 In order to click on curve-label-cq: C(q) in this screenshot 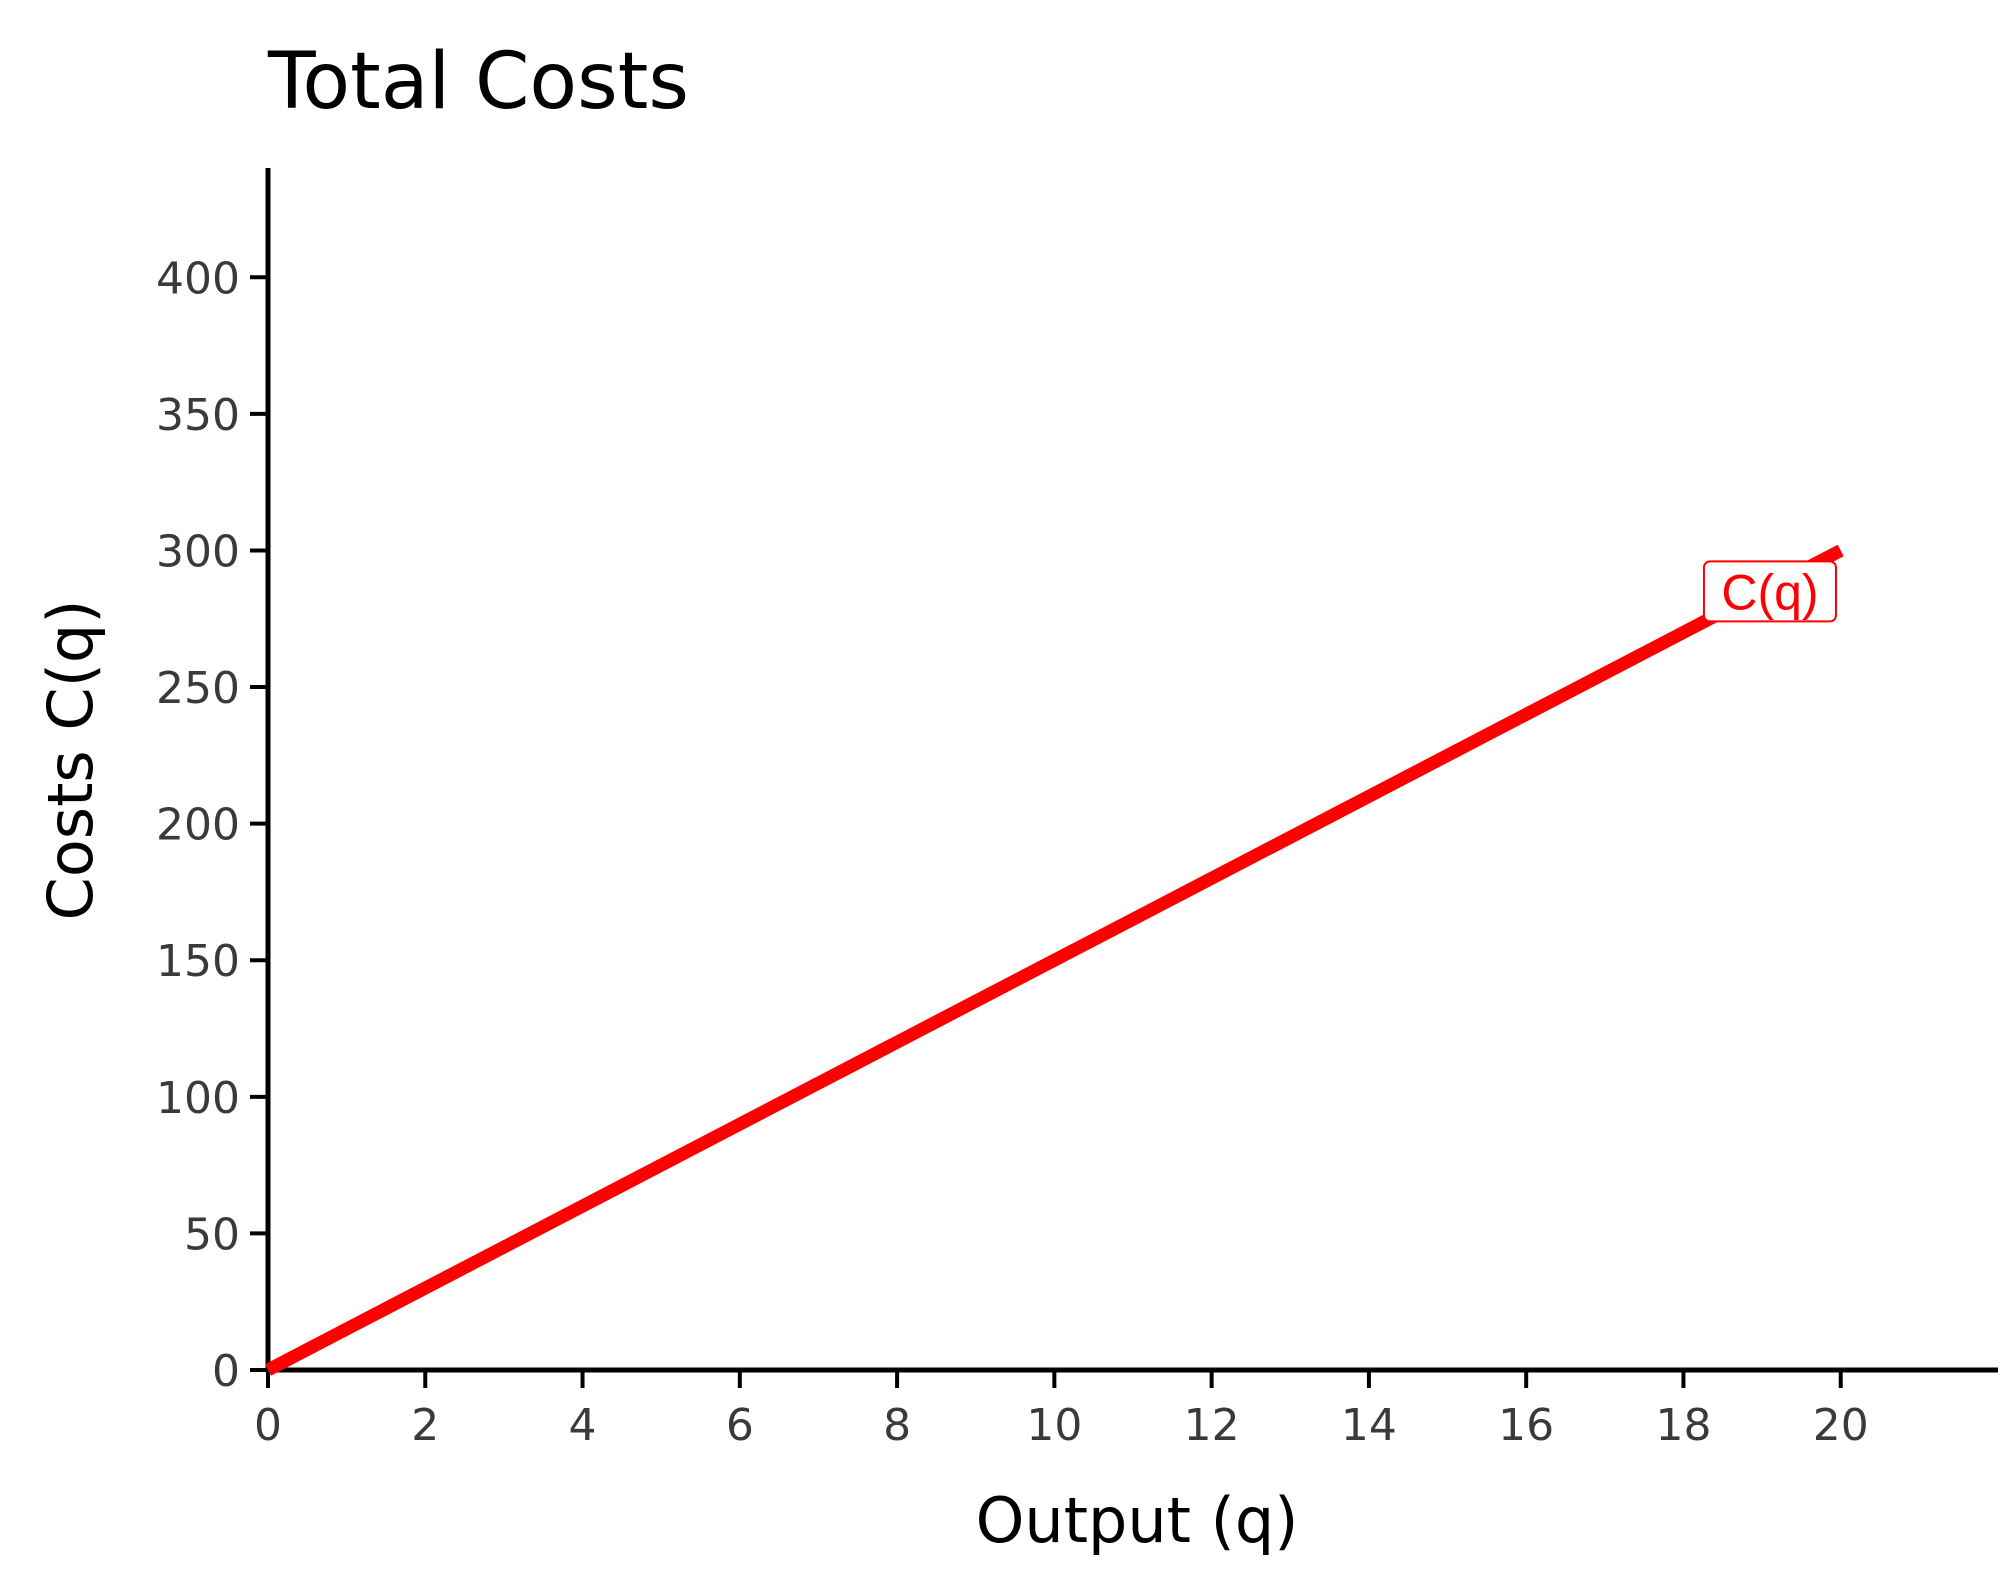, I will do `click(1769, 592)`.